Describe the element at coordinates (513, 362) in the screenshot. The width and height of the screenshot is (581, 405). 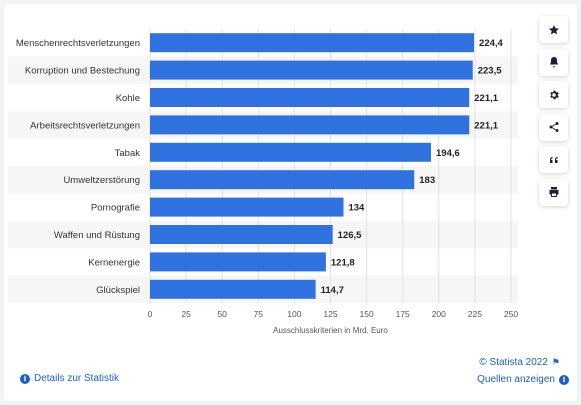
I see `copyright-label: © Statista 2022` at that location.